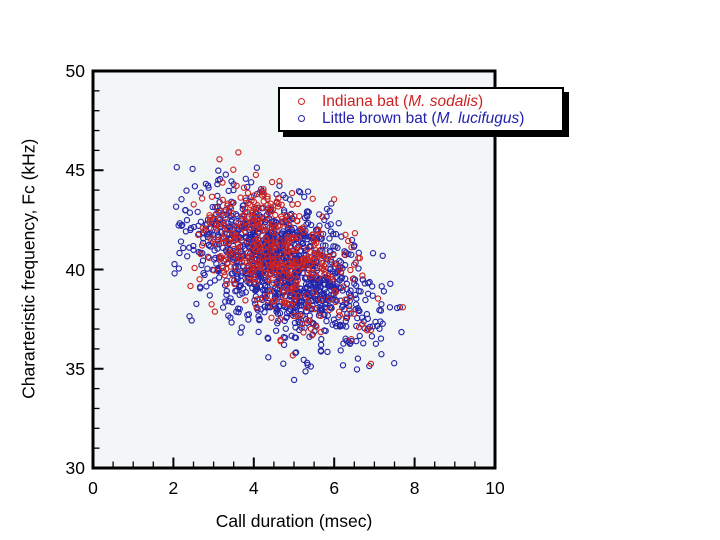 The height and width of the screenshot is (540, 720). What do you see at coordinates (75, 71) in the screenshot?
I see `y-tick-label: 50` at bounding box center [75, 71].